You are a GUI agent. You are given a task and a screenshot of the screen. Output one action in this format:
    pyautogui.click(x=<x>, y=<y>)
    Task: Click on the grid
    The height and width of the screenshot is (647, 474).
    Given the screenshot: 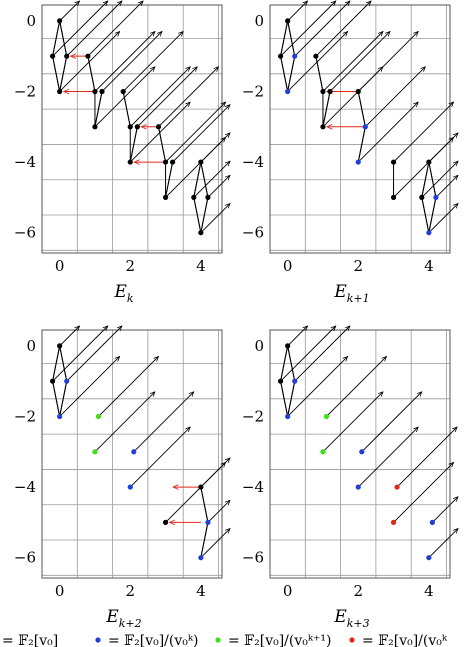 What is the action you would take?
    pyautogui.click(x=360, y=129)
    